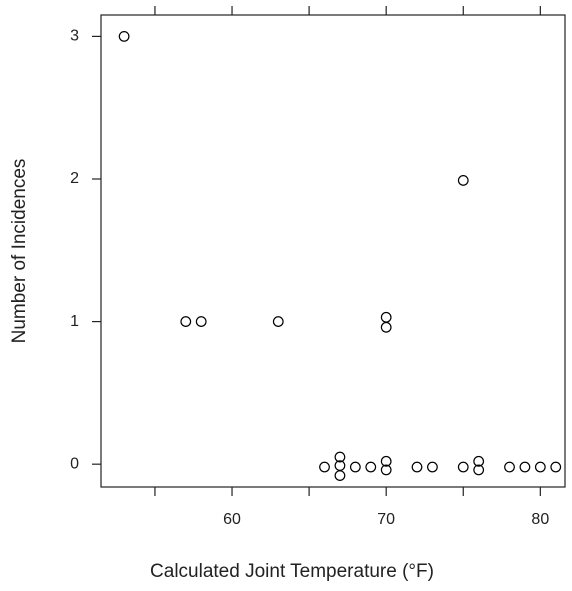 The image size is (572, 591). I want to click on x-axis-label: Calculated Joint Temperature (°F), so click(292, 571).